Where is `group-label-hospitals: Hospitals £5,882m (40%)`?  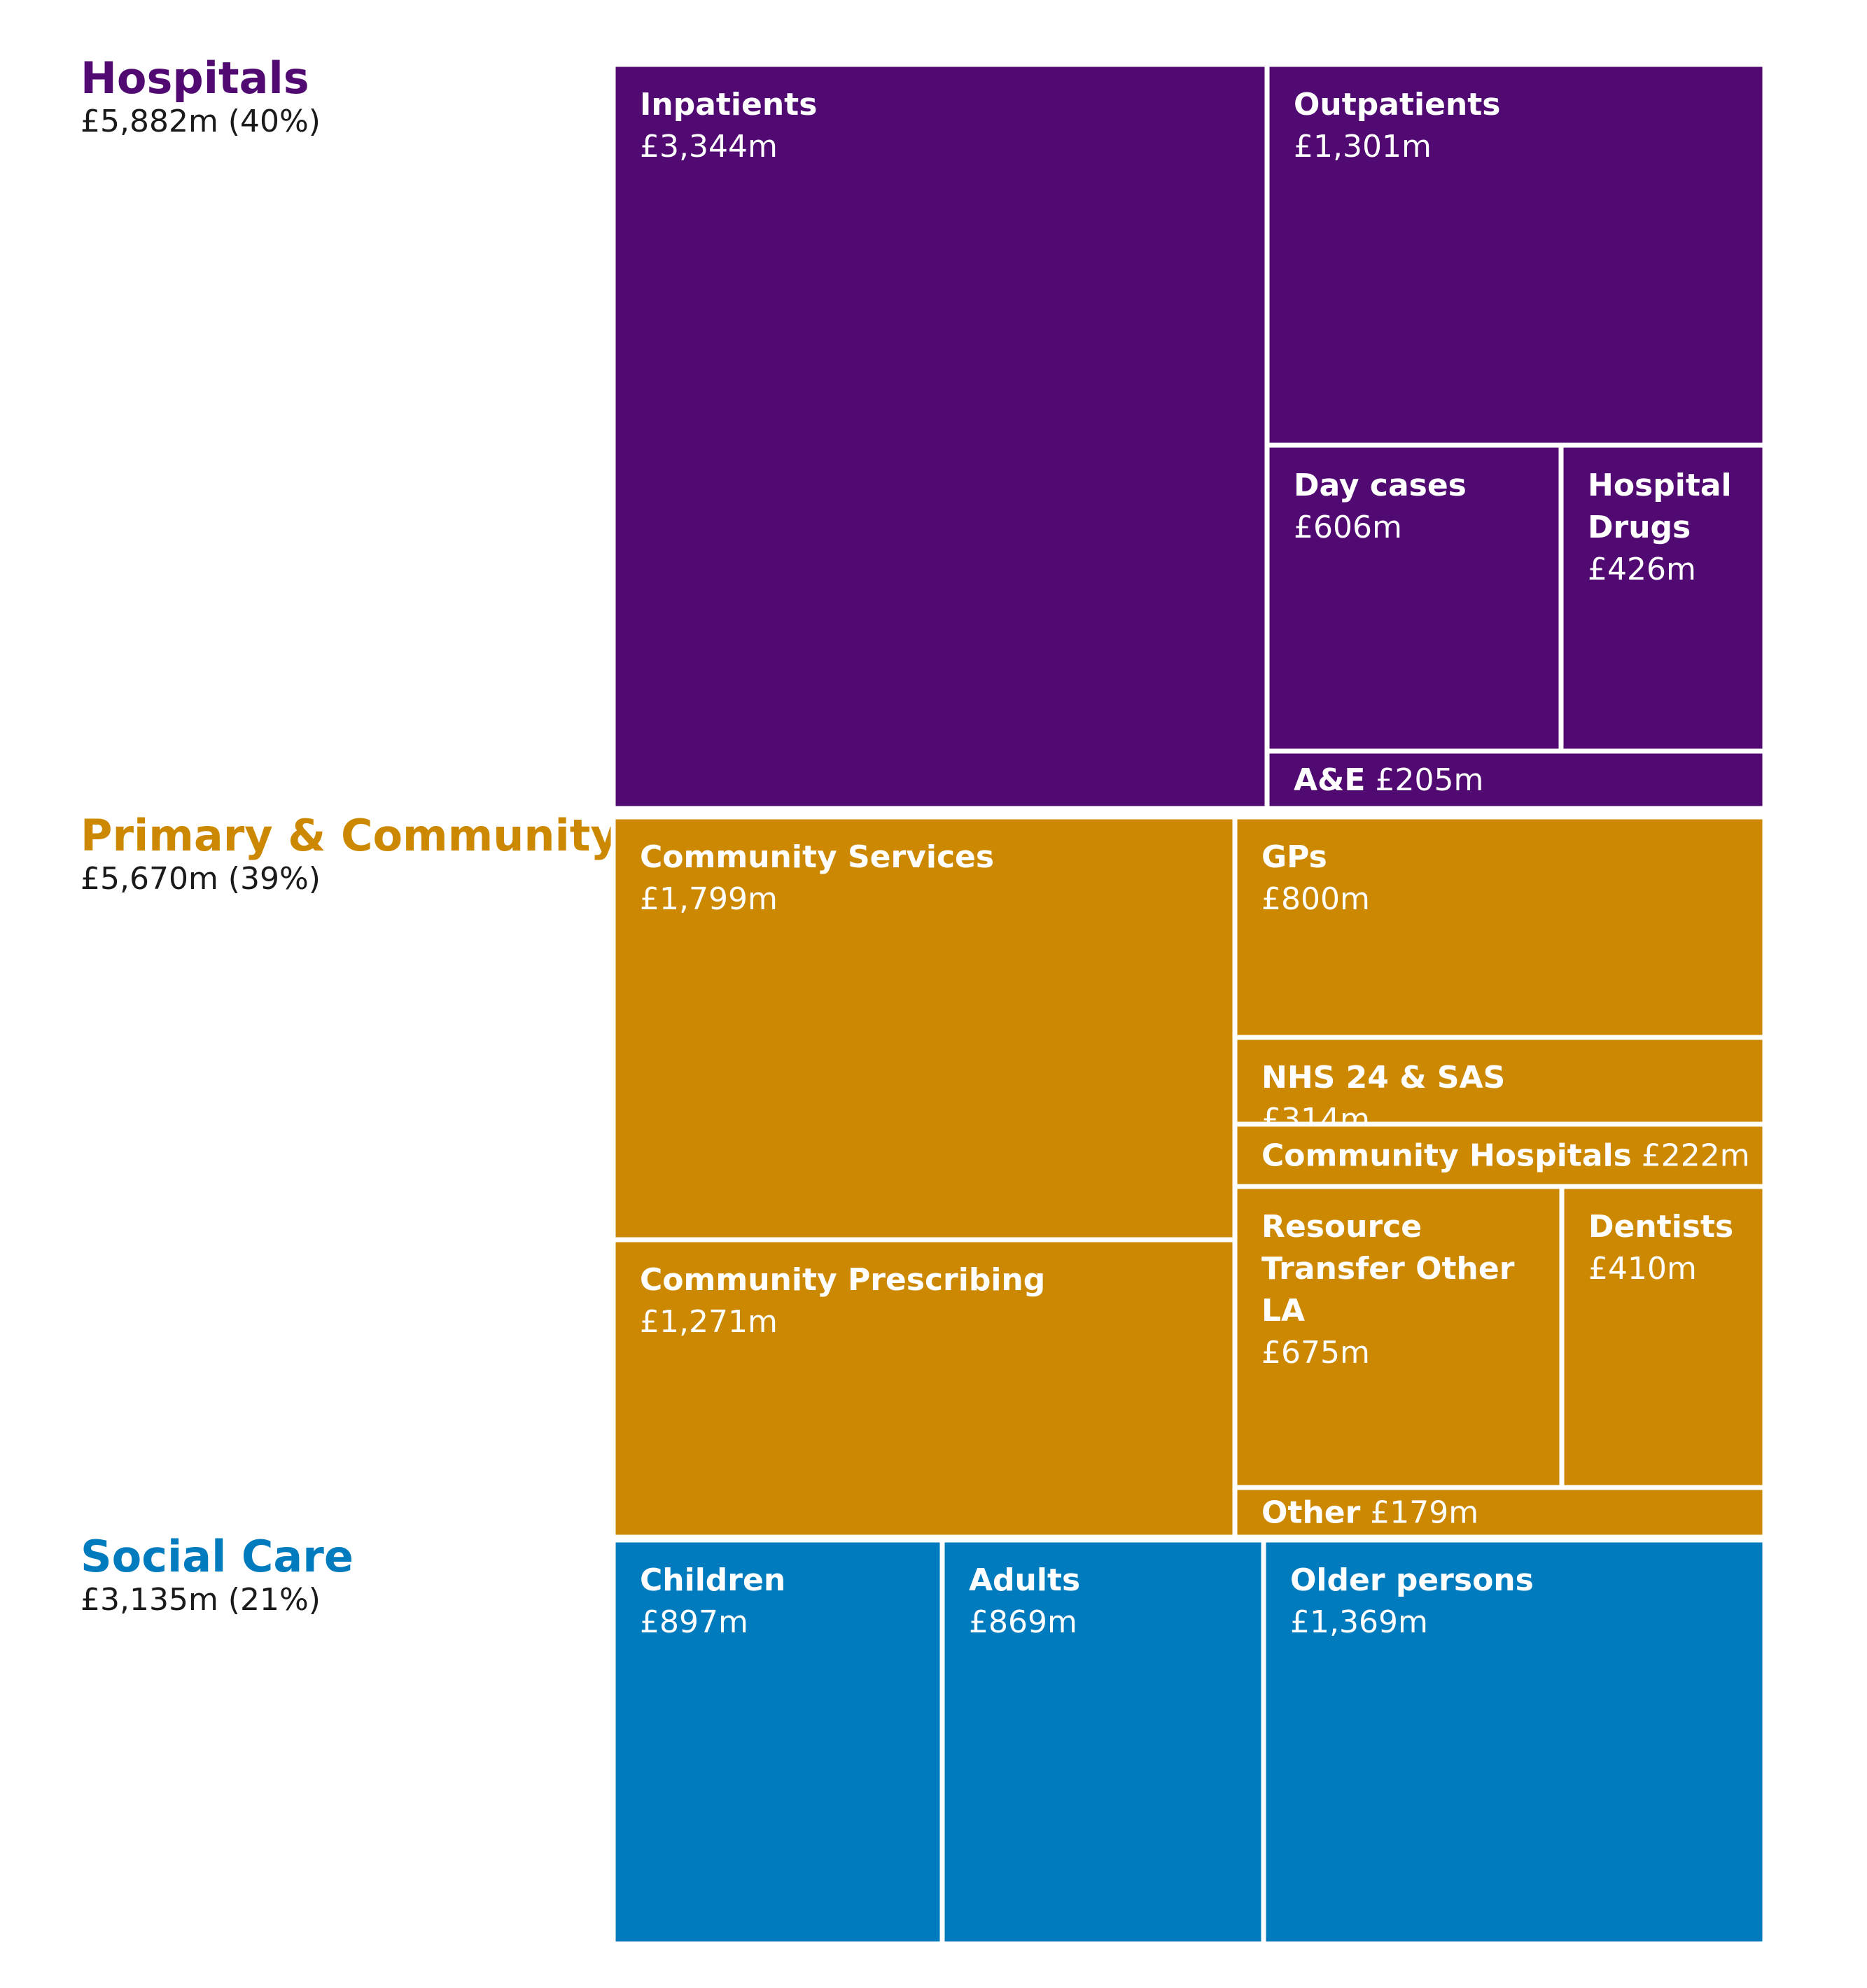
group-label-hospitals: Hospitals £5,882m (40%) is located at coordinates (201, 96).